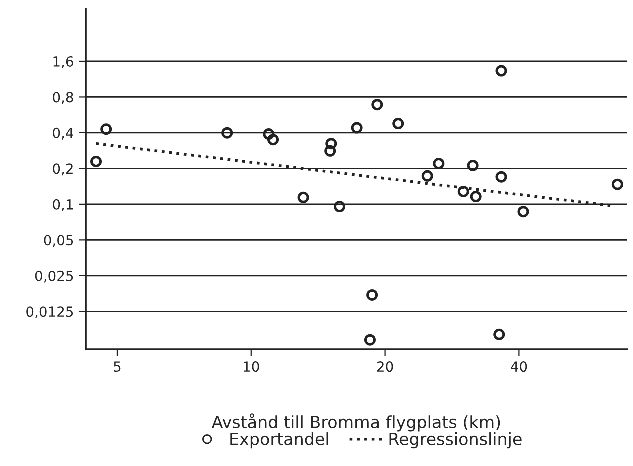 Image resolution: width=633 pixels, height=466 pixels. What do you see at coordinates (63, 205) in the screenshot?
I see `y-tick-label: 0,1` at bounding box center [63, 205].